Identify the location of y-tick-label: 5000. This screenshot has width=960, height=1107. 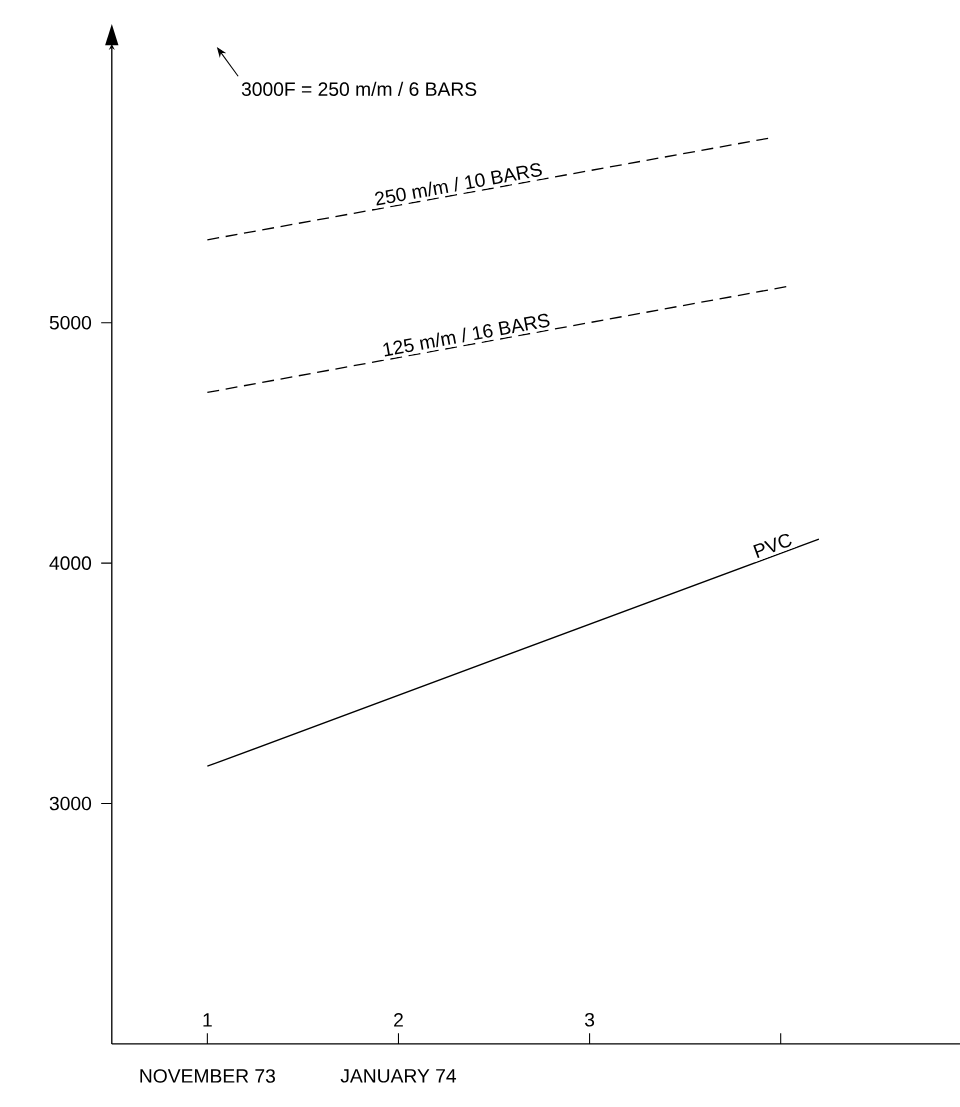
(70, 322).